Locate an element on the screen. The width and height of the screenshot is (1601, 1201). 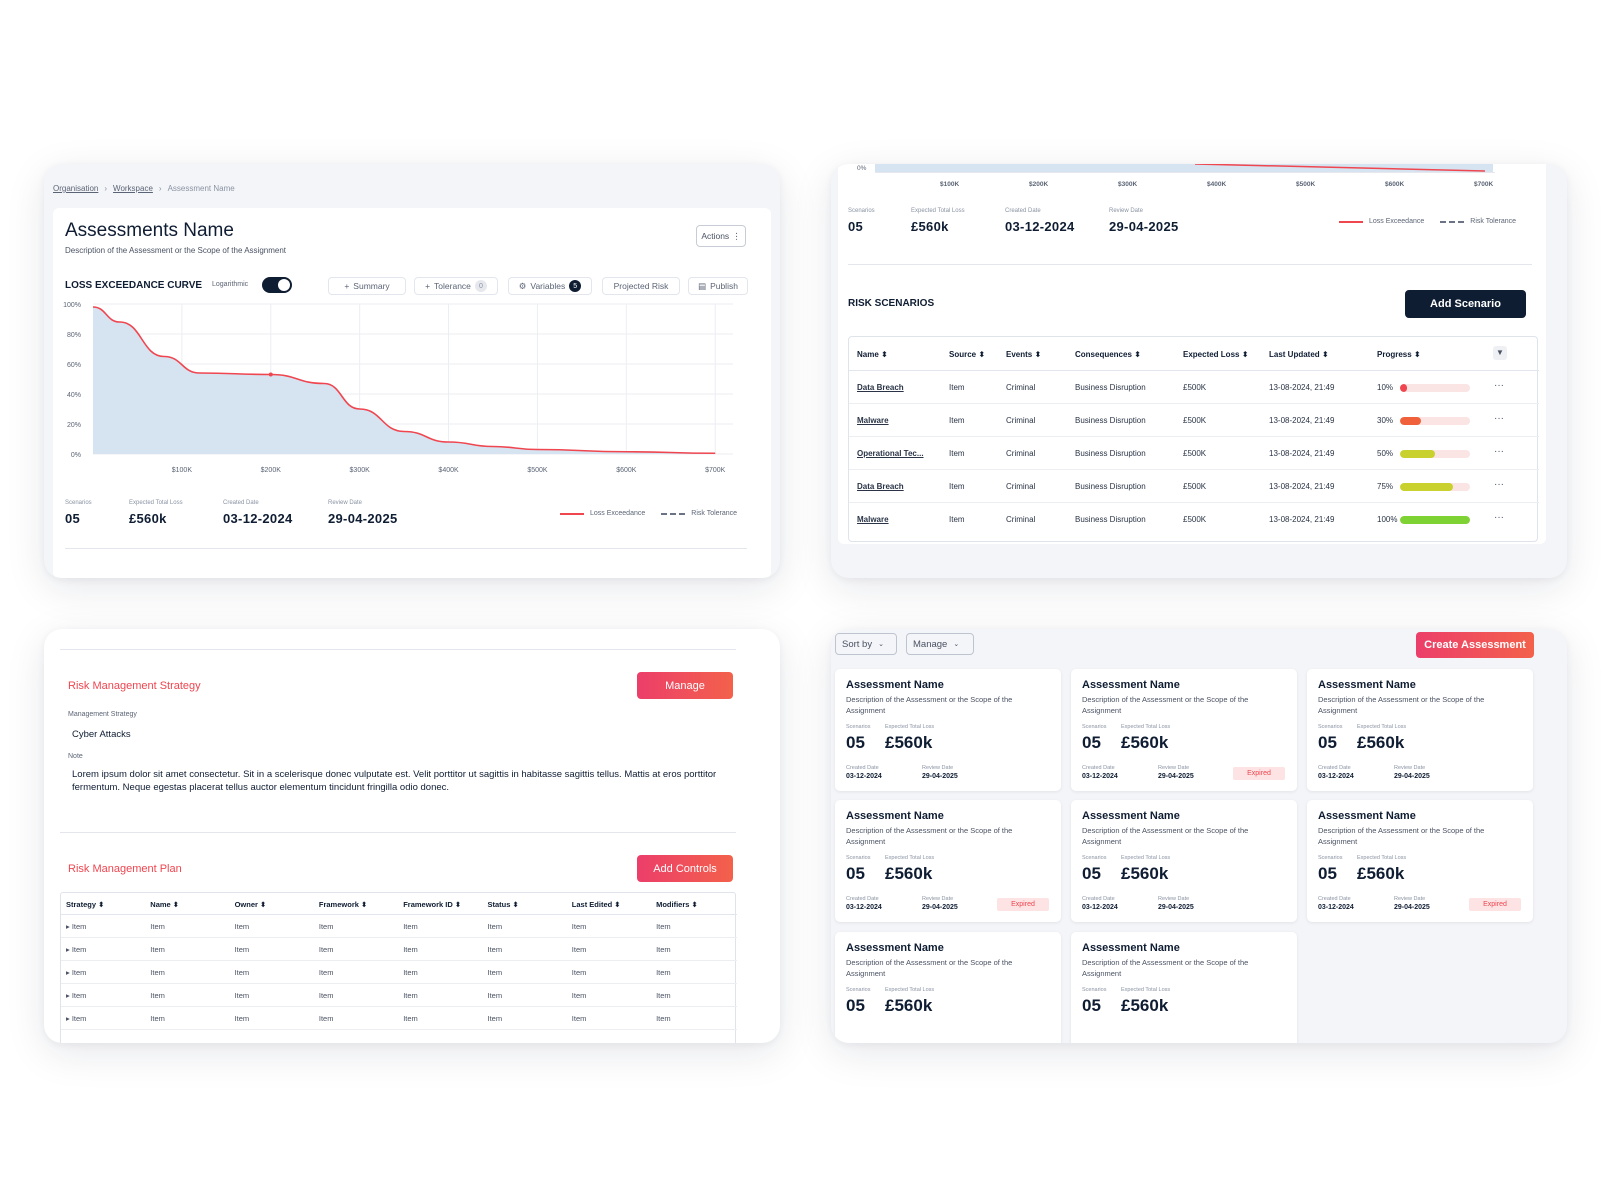
column-header-strategy: Strategy ⬍ is located at coordinates (85, 904).